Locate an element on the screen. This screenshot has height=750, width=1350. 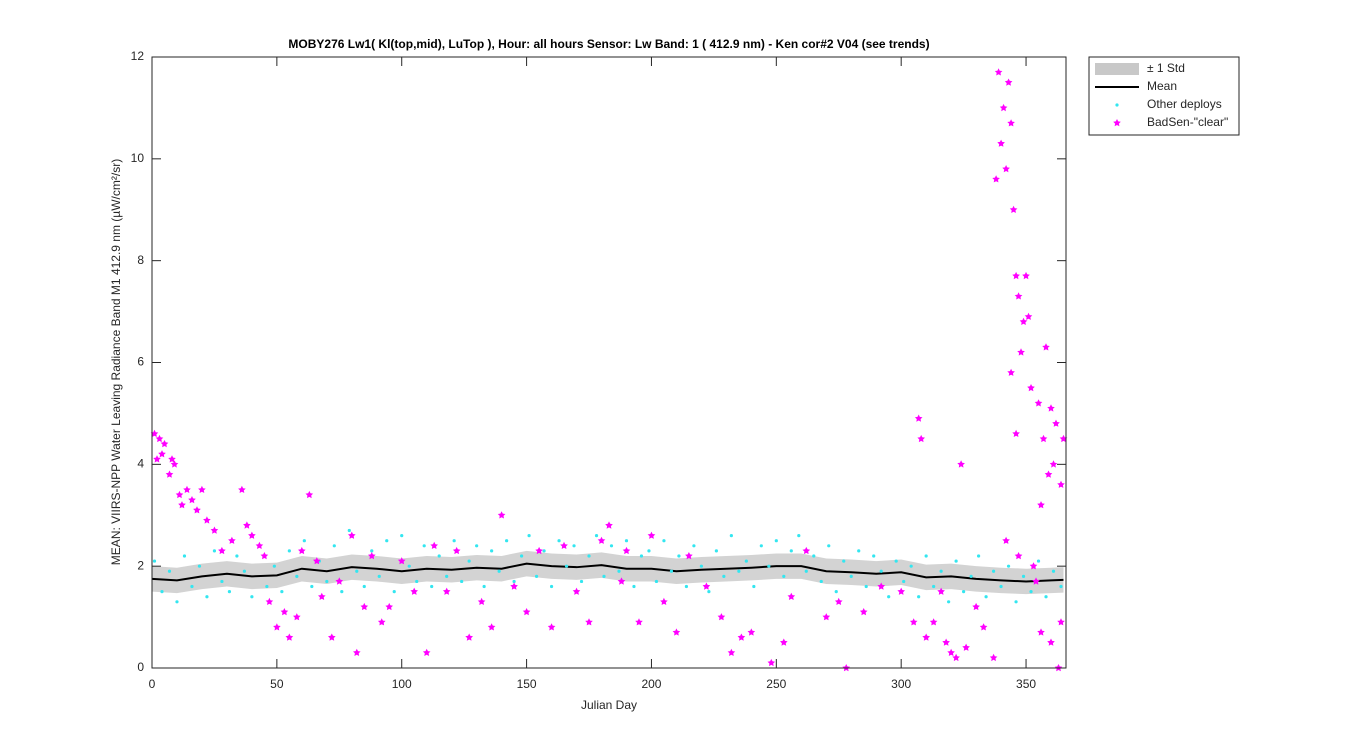
y-tick-label: 0 is located at coordinates (140, 667).